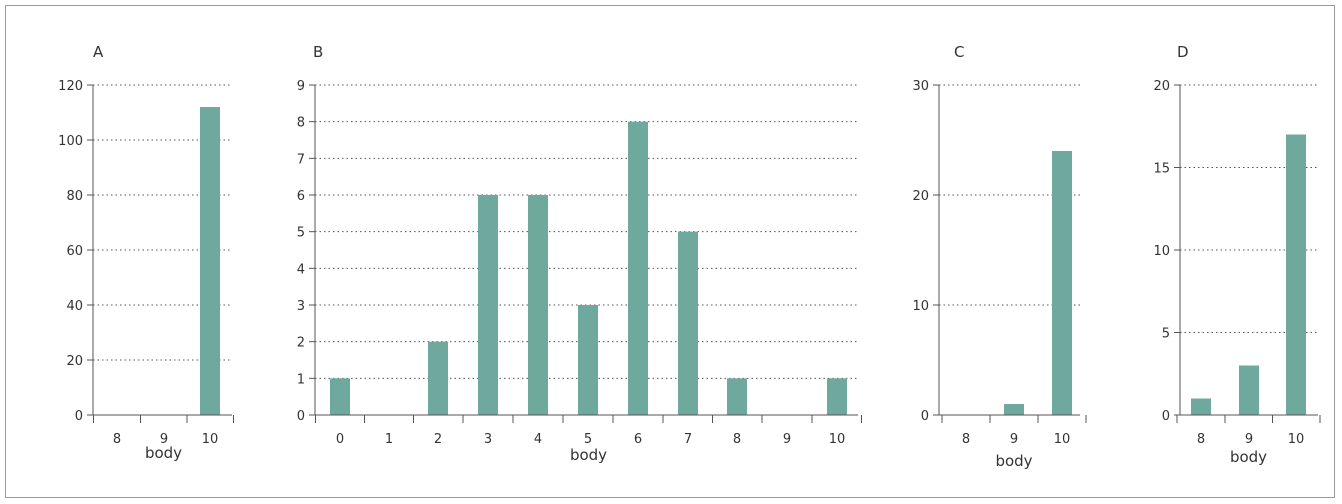 The image size is (1342, 504). What do you see at coordinates (1161, 169) in the screenshot?
I see `y-tick-label: 15` at bounding box center [1161, 169].